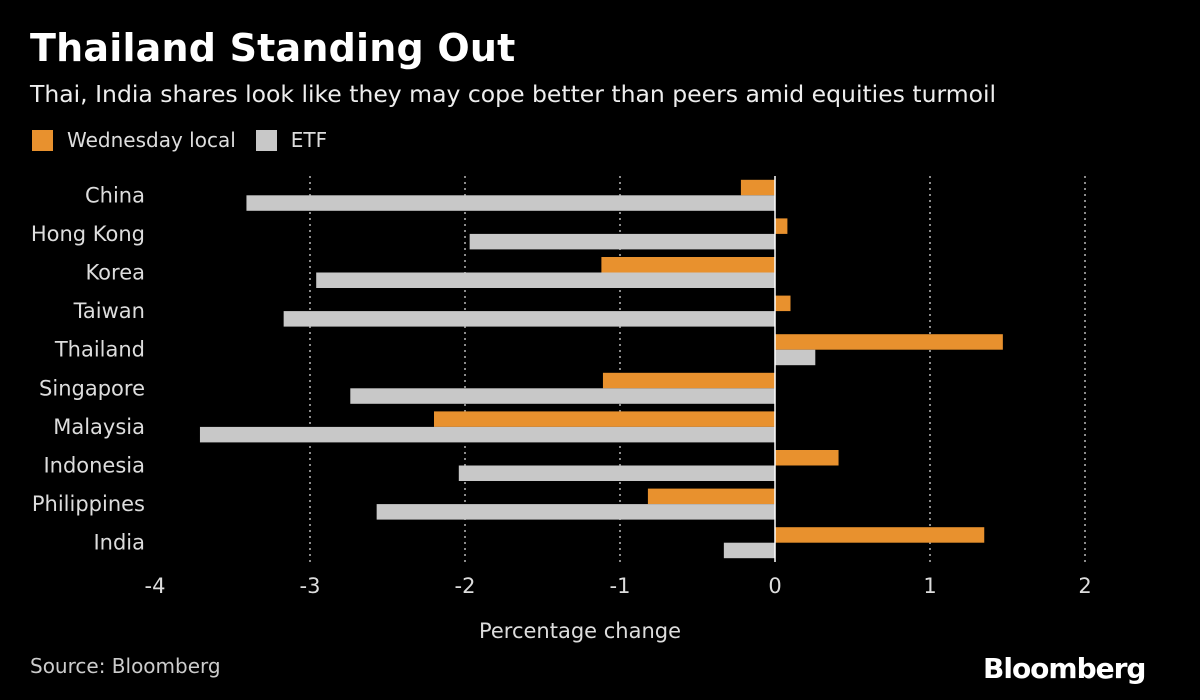  Describe the element at coordinates (774, 586) in the screenshot. I see `x-tick-label: 0` at that location.